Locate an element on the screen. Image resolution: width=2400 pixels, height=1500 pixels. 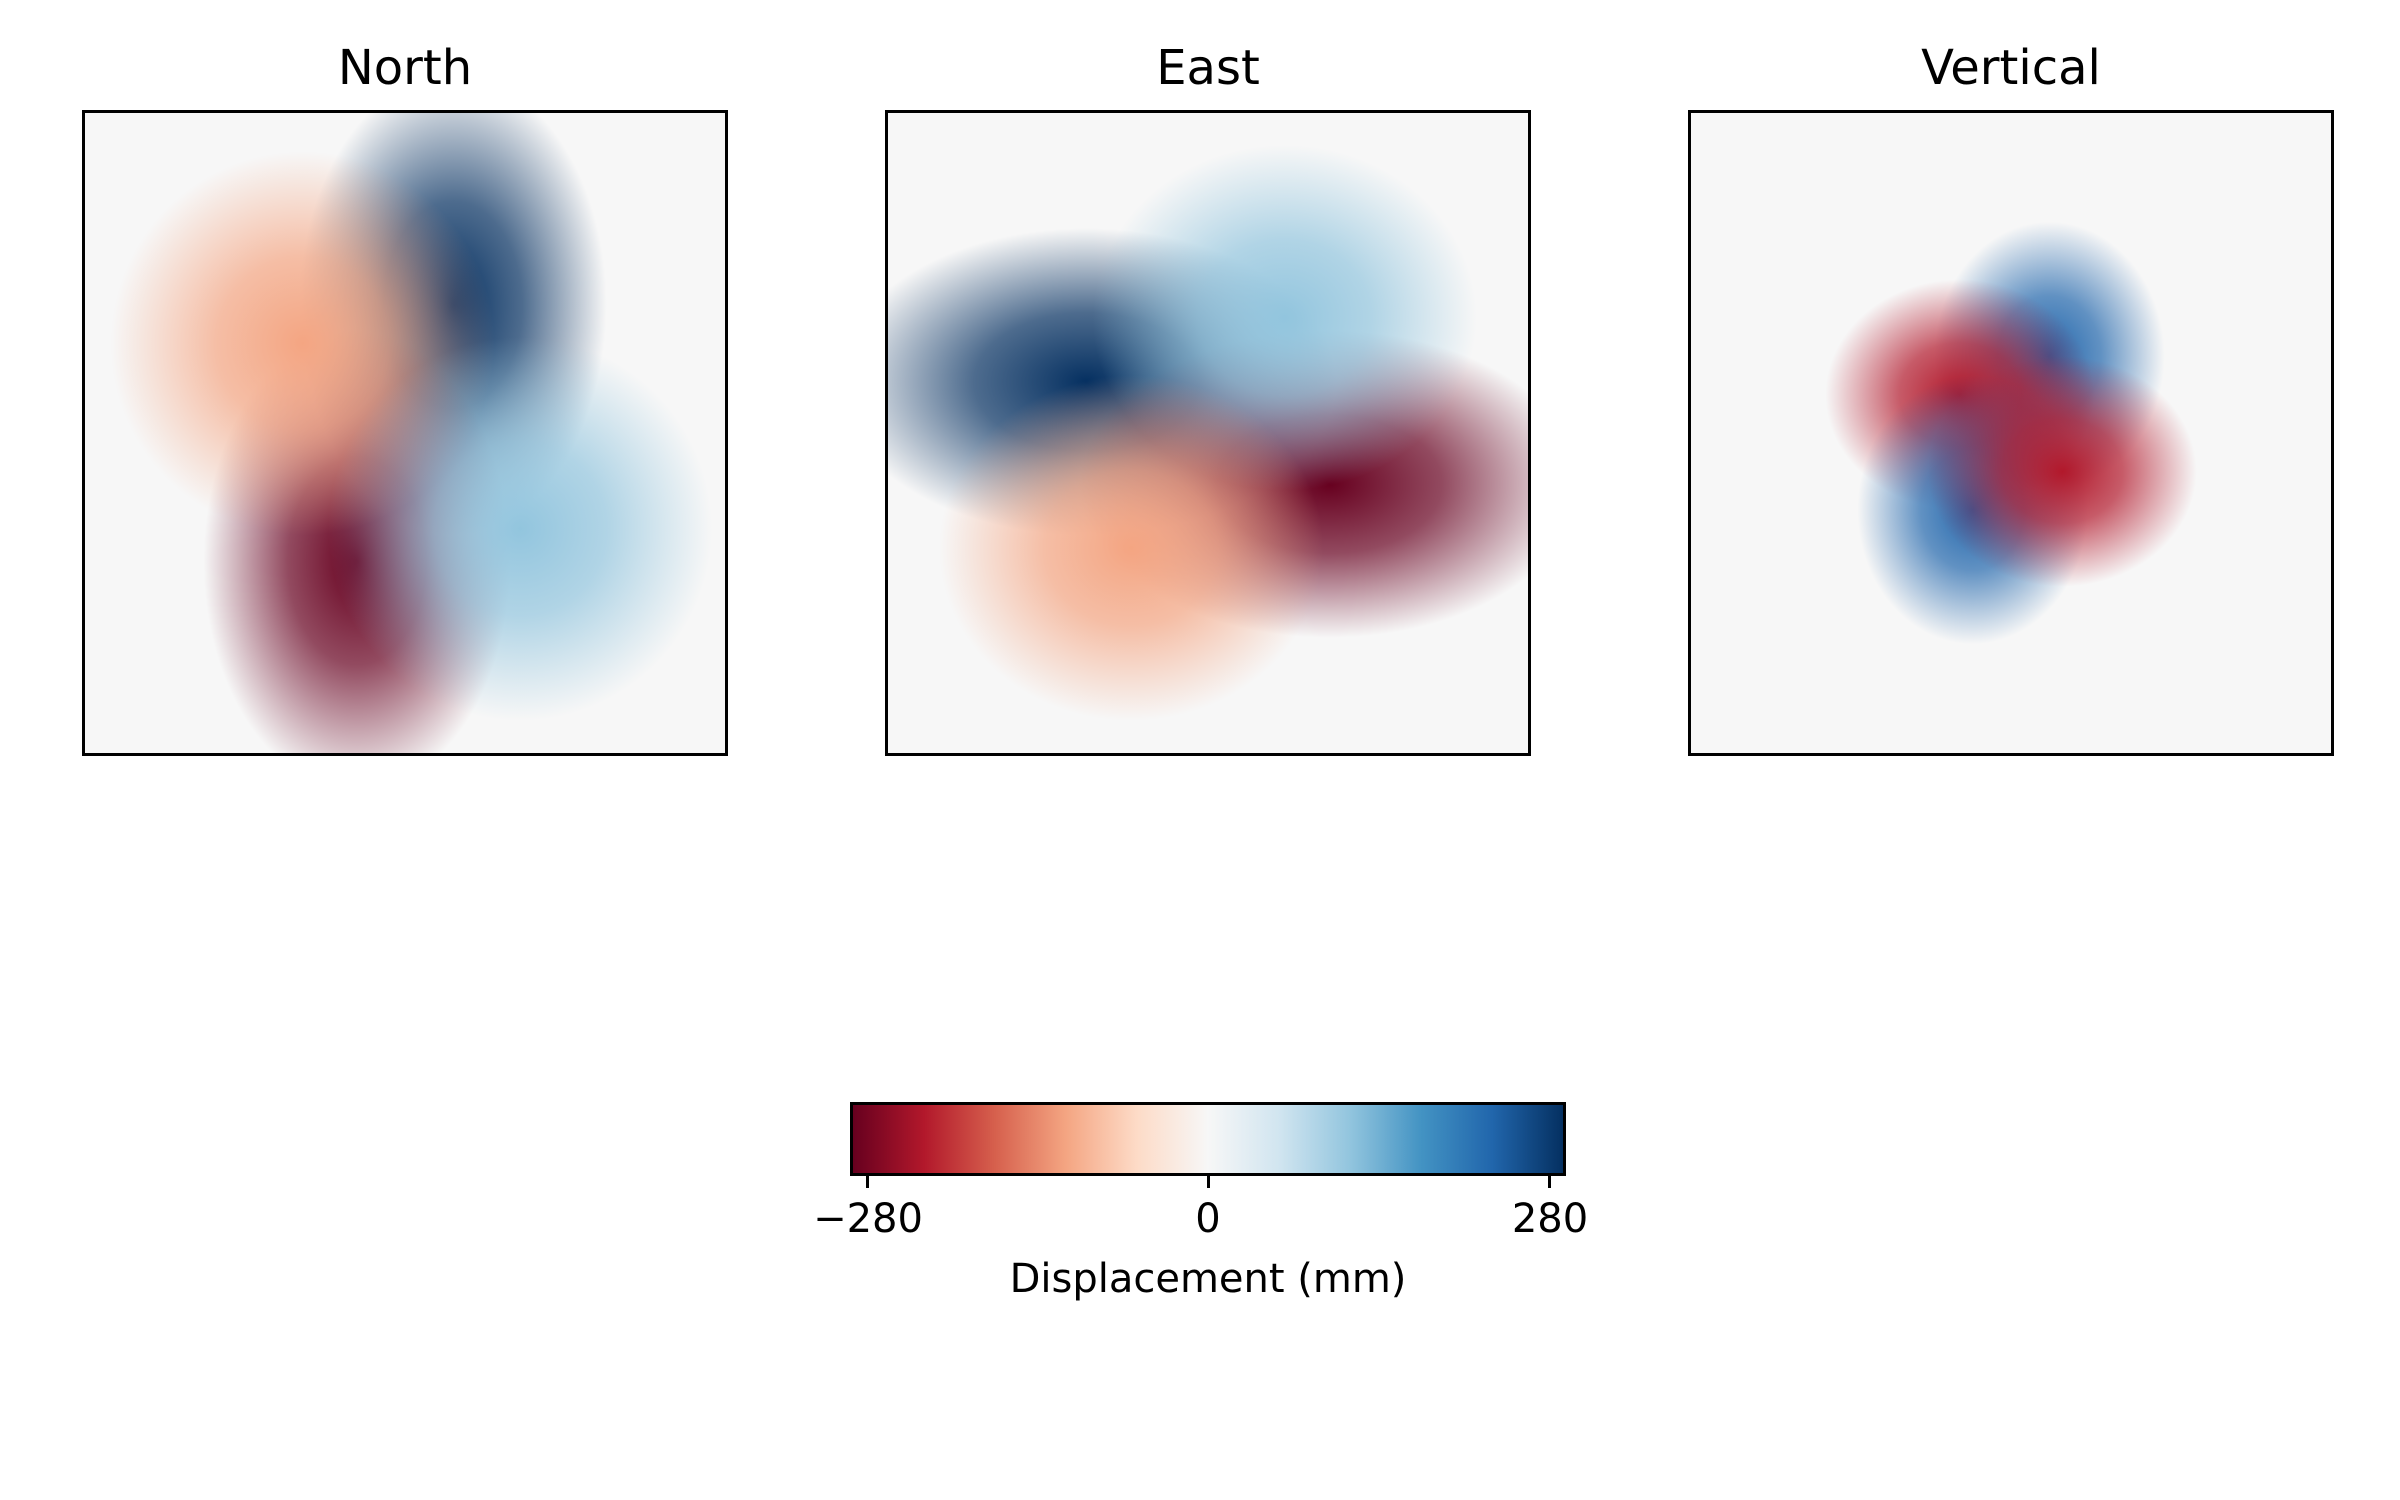
panel-title-north: North is located at coordinates (405, 68).